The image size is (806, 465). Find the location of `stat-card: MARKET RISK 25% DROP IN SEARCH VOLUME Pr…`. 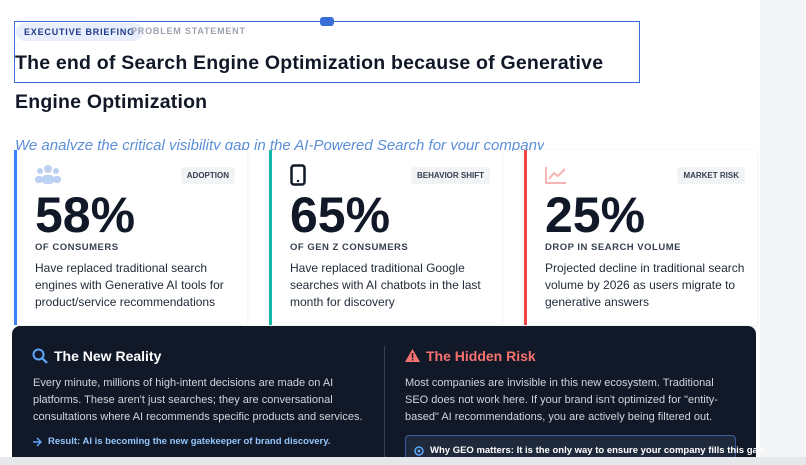

stat-card: MARKET RISK 25% DROP IN SEARCH VOLUME Pr… is located at coordinates (640, 237).